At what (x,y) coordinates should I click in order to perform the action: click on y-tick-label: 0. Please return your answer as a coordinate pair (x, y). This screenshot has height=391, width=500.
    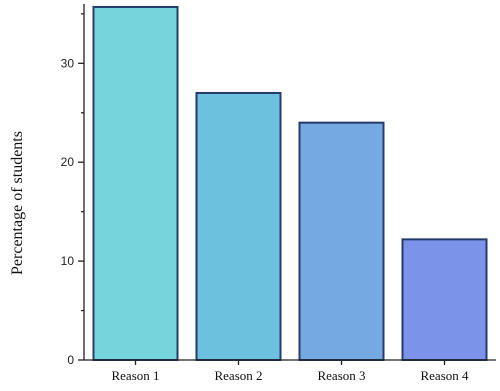
    Looking at the image, I should click on (70, 360).